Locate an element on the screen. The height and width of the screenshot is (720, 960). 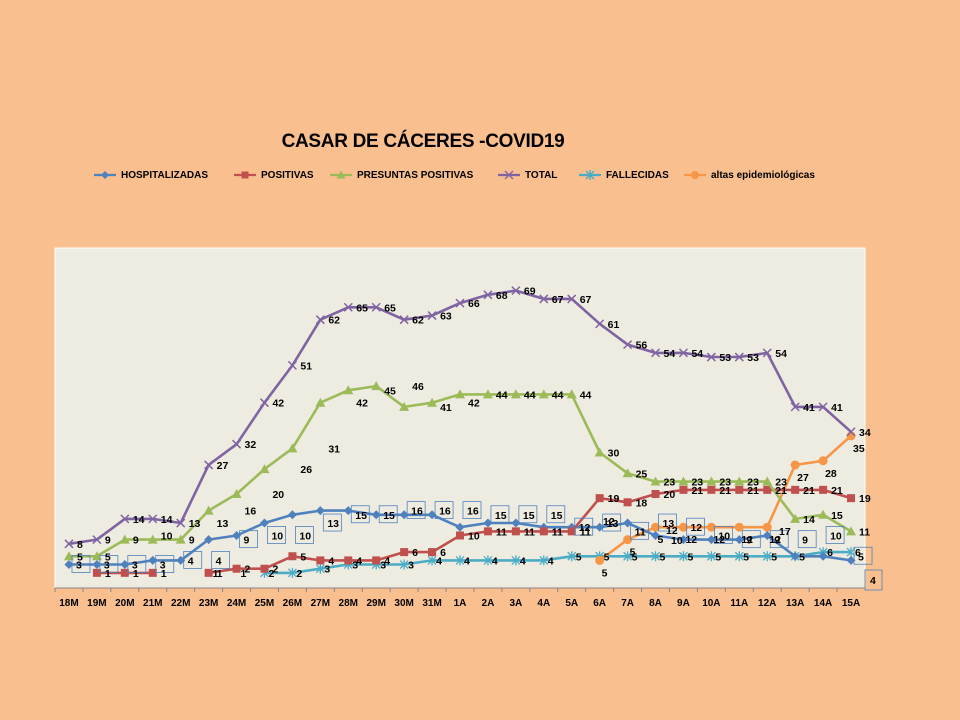
data-label-hospitalizadas-5: 4 is located at coordinates (219, 561).